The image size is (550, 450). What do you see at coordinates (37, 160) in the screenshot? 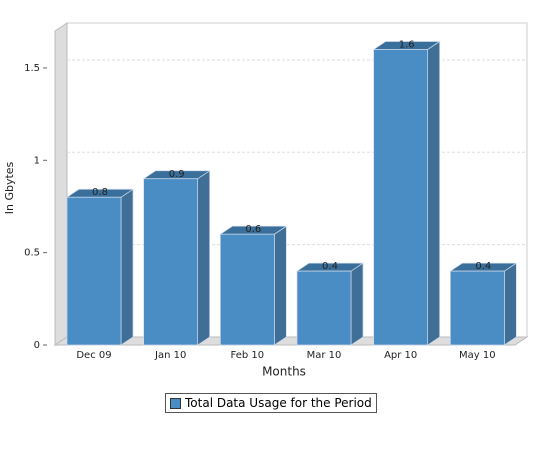
I see `y-tick-label: 1` at bounding box center [37, 160].